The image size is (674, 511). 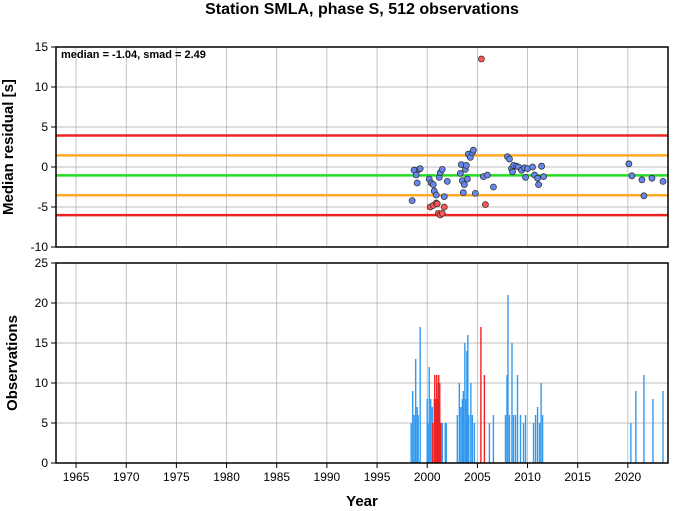 What do you see at coordinates (276, 477) in the screenshot?
I see `x-tick-label: 1985` at bounding box center [276, 477].